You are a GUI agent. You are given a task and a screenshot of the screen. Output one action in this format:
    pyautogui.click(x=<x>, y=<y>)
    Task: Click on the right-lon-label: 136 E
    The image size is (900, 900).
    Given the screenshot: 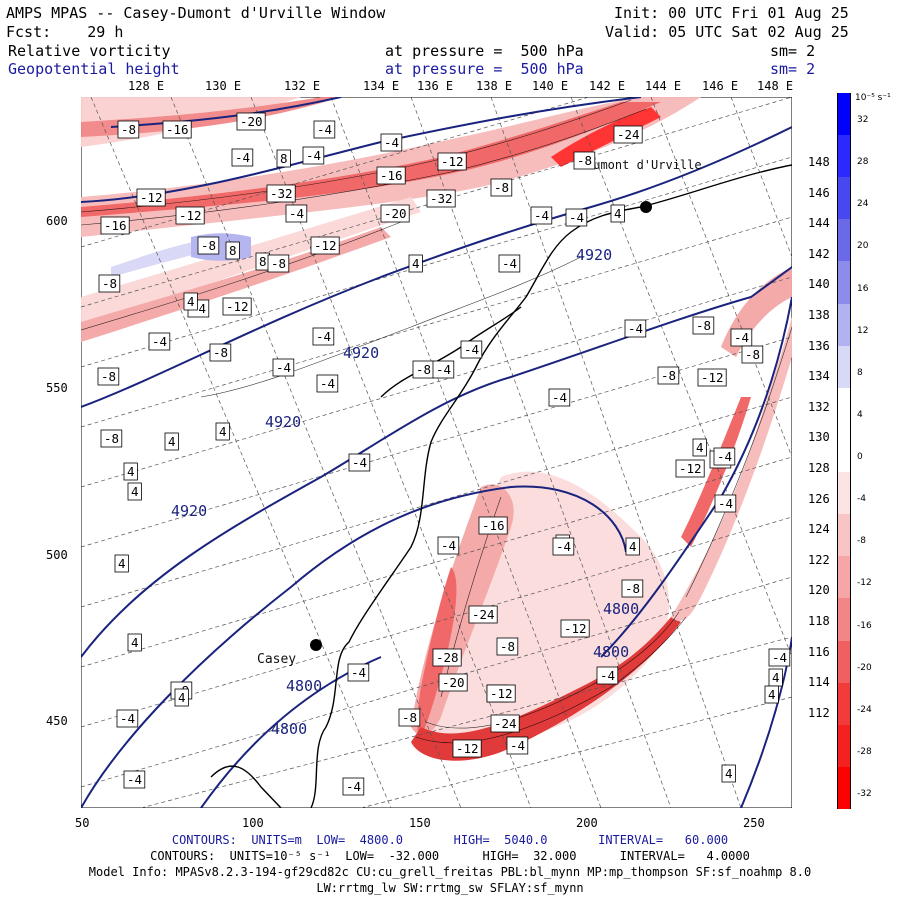 What is the action you would take?
    pyautogui.click(x=826, y=345)
    